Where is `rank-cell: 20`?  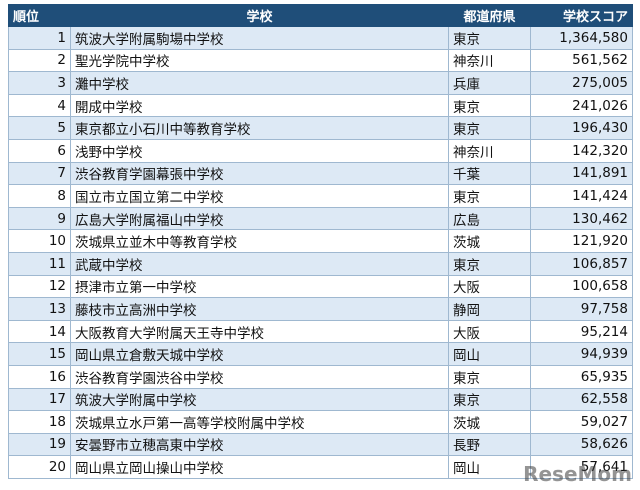 rank-cell: 20 is located at coordinates (39, 467).